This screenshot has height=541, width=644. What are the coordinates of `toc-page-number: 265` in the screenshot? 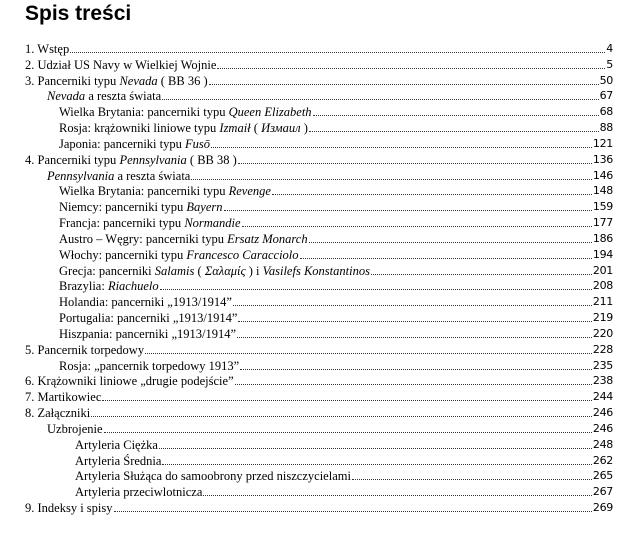 It's located at (602, 476).